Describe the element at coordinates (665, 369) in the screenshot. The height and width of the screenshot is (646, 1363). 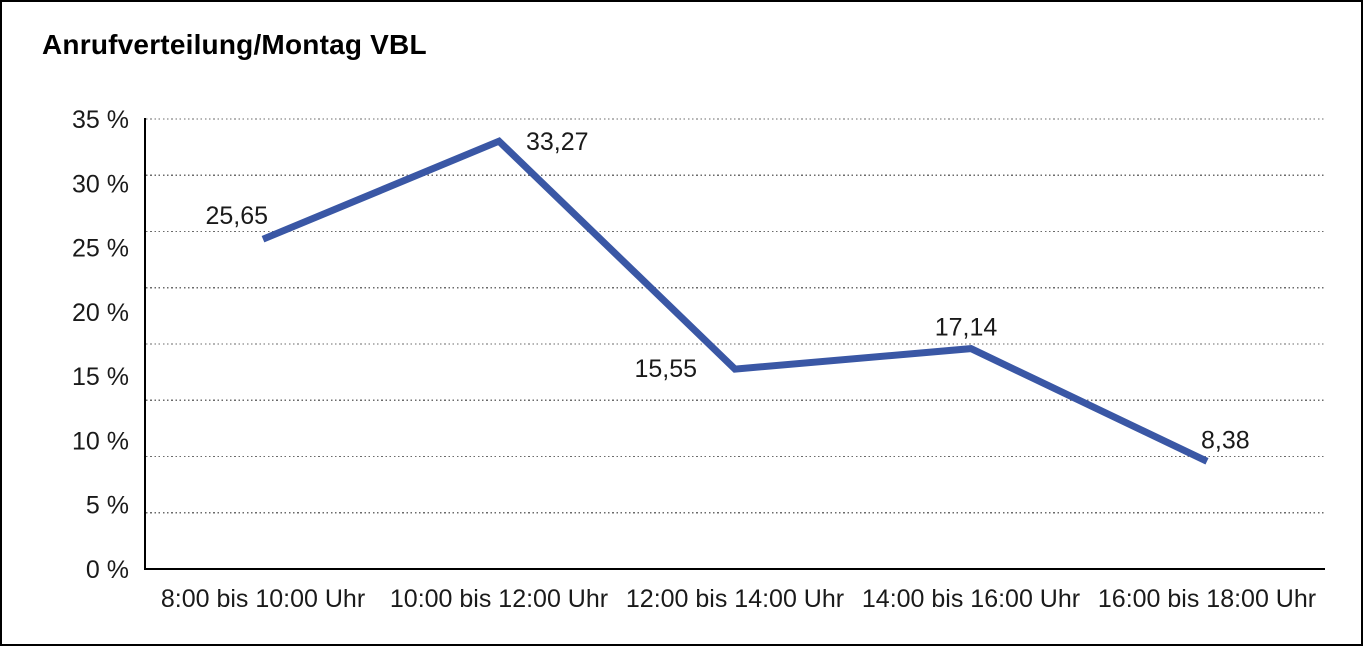
I see `value-label: 15,55` at that location.